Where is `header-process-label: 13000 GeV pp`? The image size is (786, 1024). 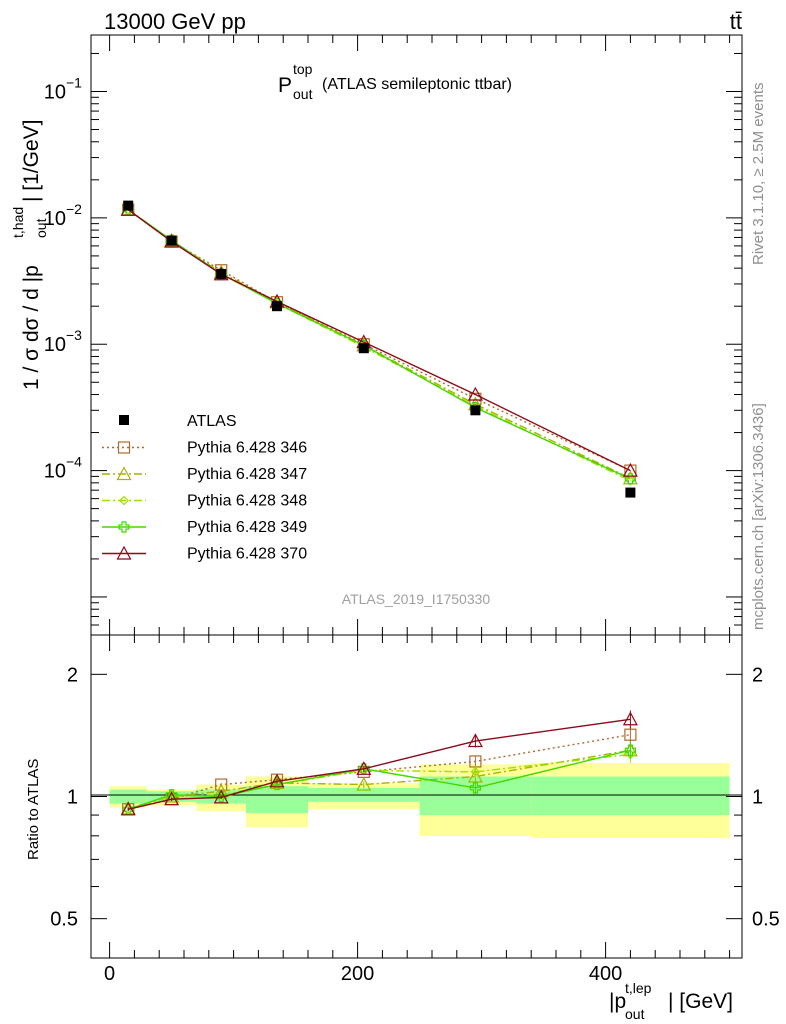
header-process-label: 13000 GeV pp is located at coordinates (175, 21).